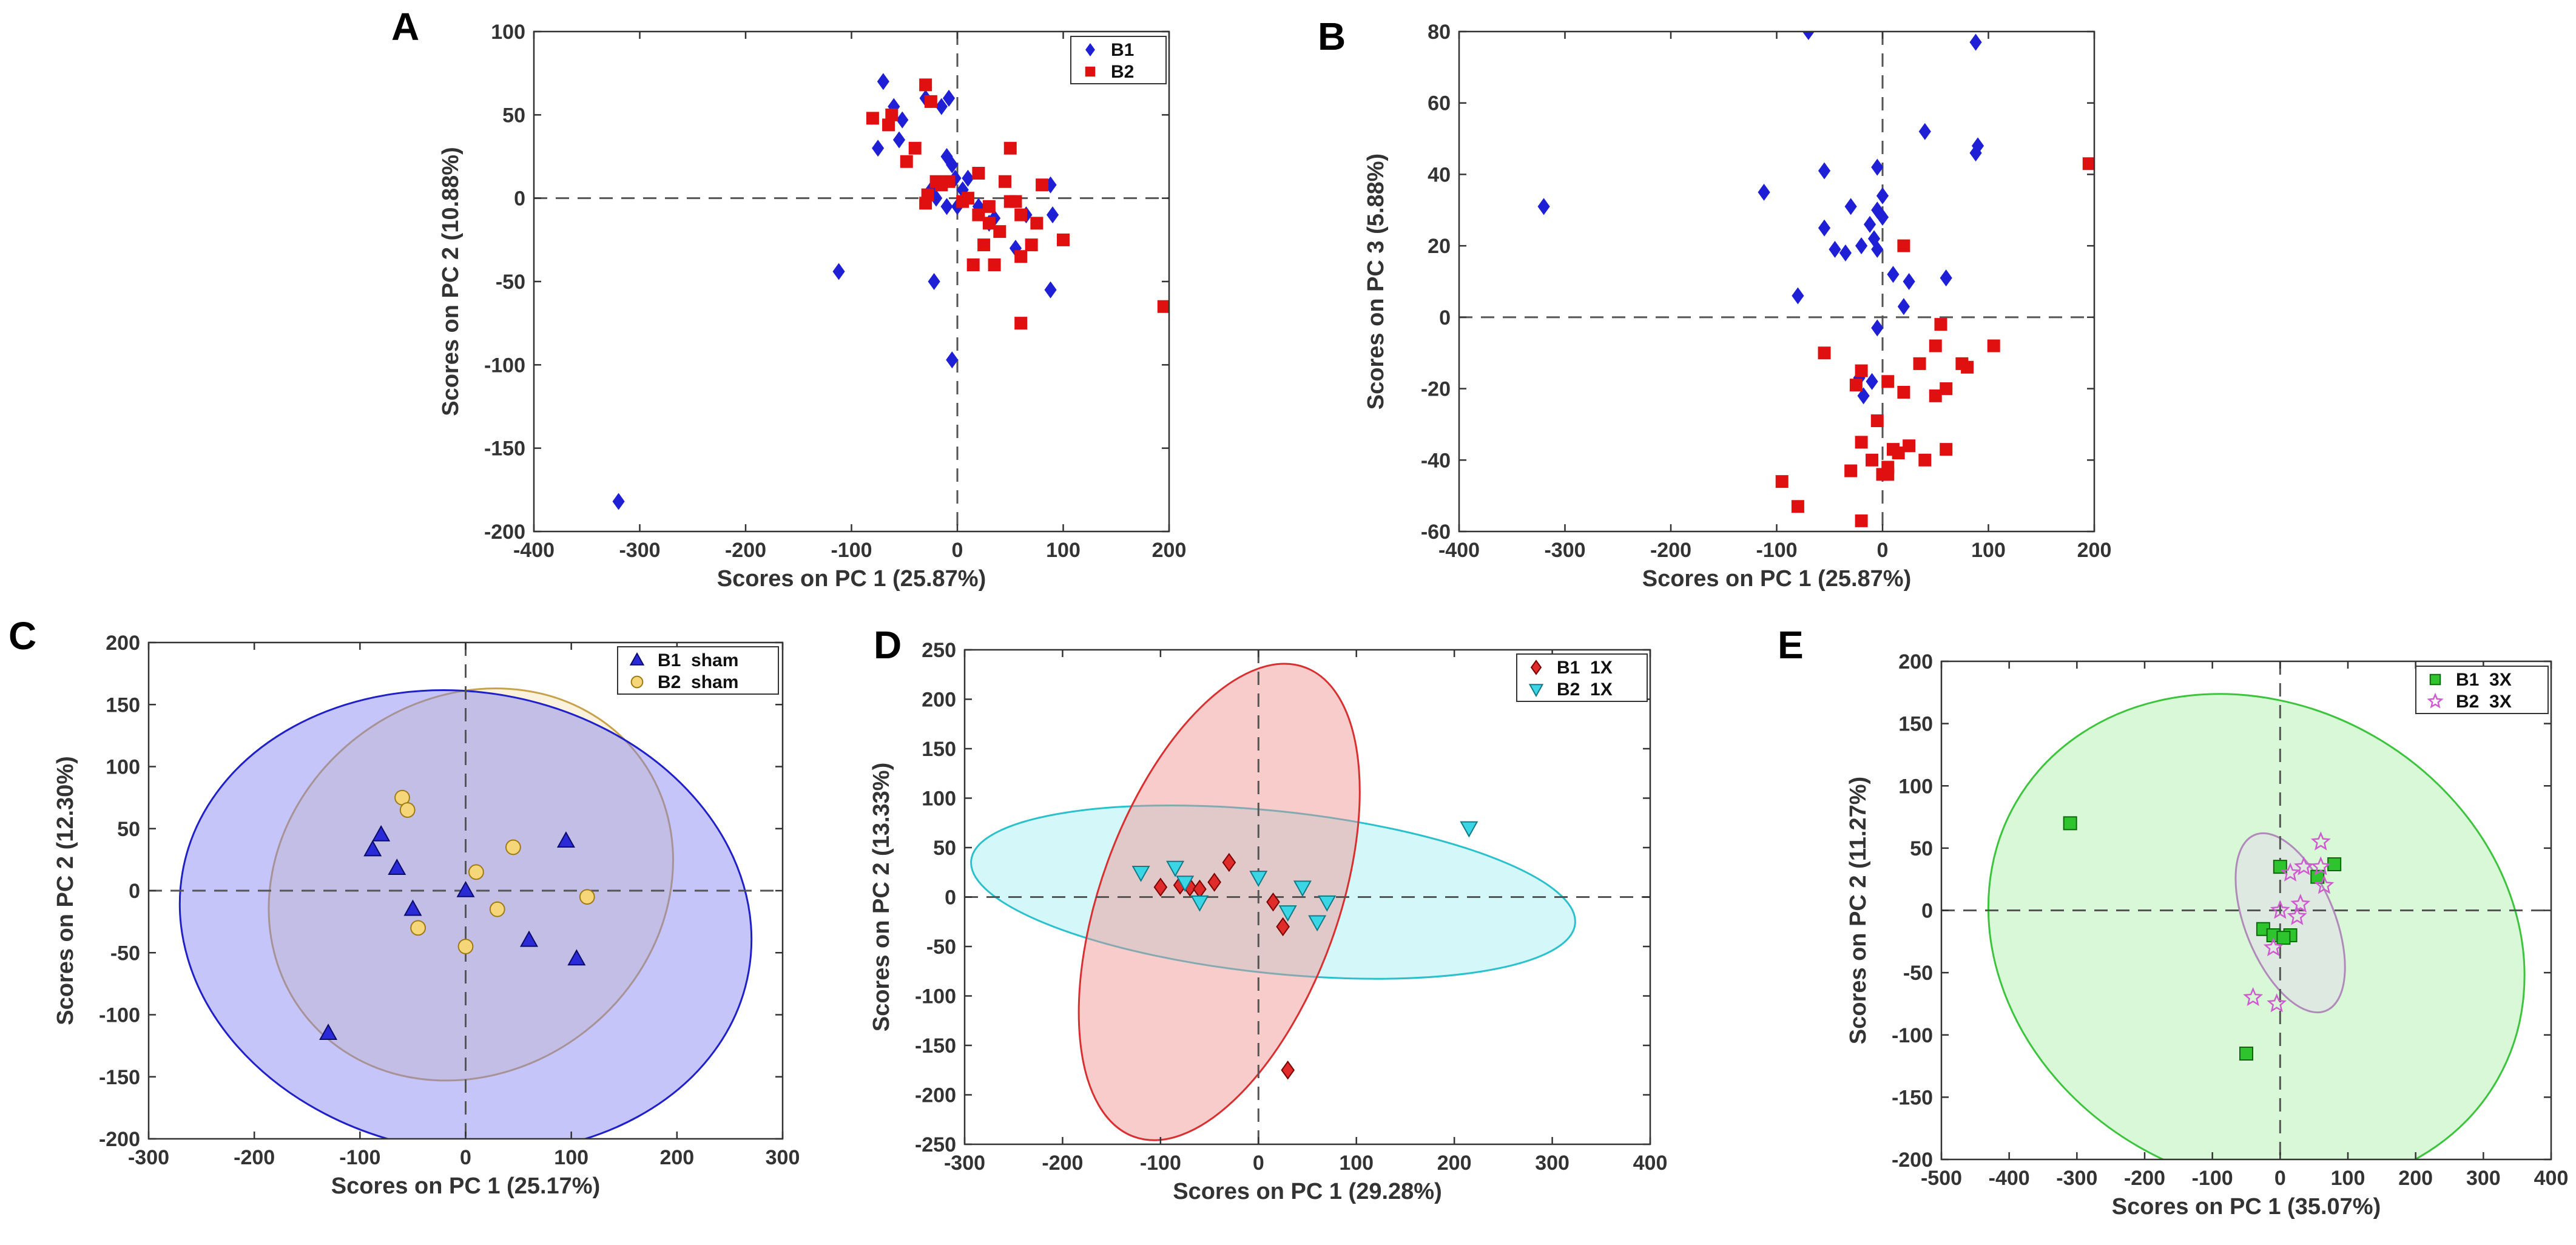 The width and height of the screenshot is (2576, 1245). I want to click on series-b2, so click(1017, 204).